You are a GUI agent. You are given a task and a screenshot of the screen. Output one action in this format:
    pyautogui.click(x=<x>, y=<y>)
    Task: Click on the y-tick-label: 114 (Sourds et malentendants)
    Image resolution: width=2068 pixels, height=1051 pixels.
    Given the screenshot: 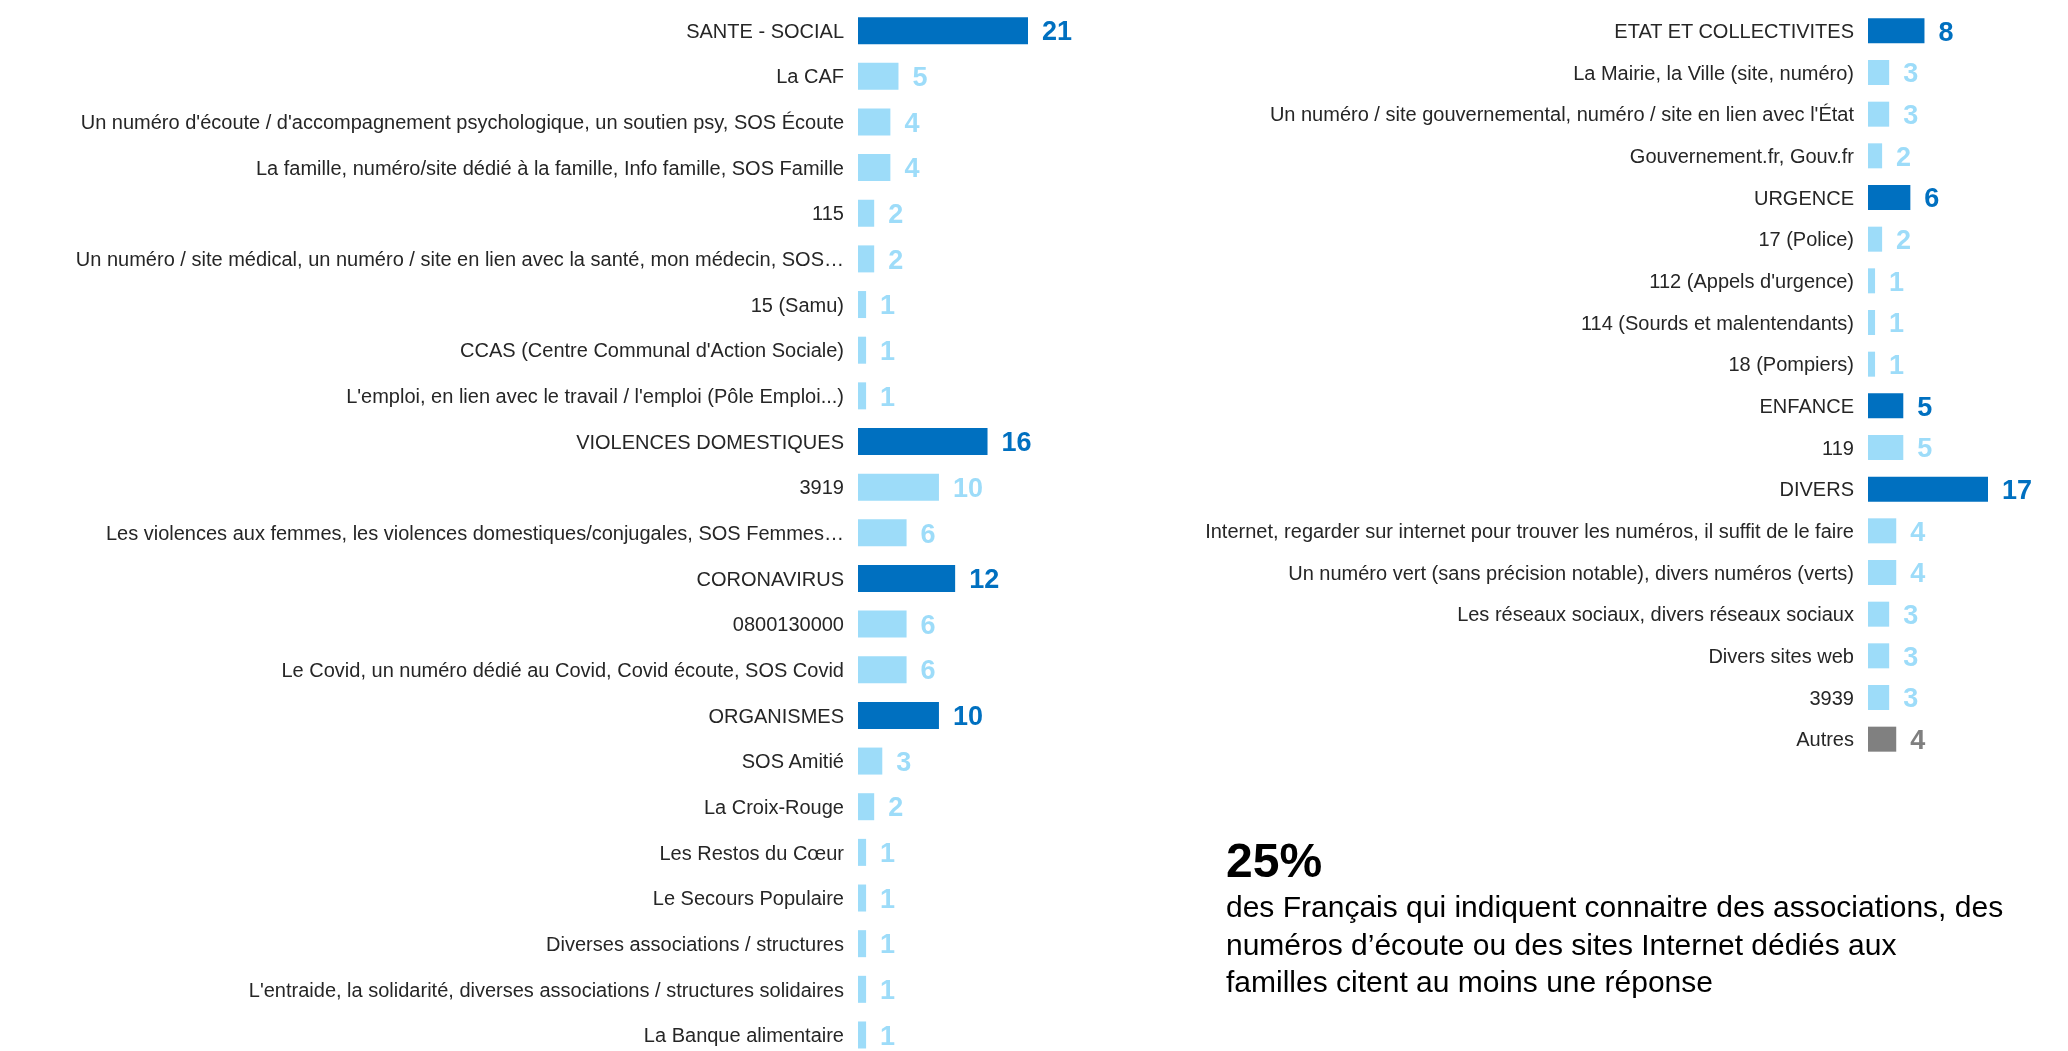 What is the action you would take?
    pyautogui.click(x=1717, y=322)
    